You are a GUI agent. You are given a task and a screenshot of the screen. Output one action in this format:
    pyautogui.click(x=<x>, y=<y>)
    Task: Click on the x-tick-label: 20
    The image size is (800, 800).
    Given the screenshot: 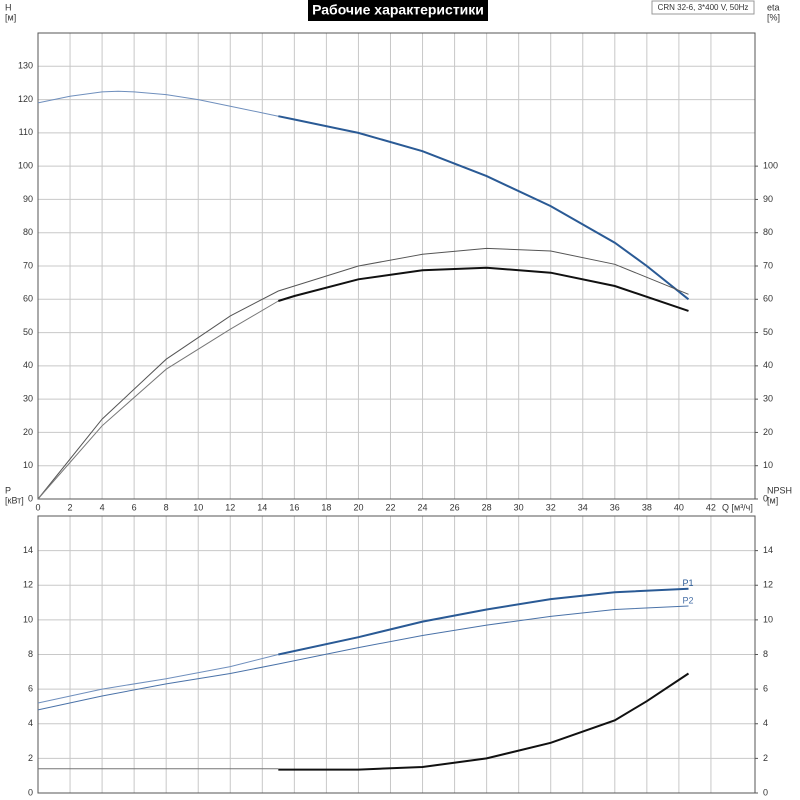 What is the action you would take?
    pyautogui.click(x=358, y=507)
    